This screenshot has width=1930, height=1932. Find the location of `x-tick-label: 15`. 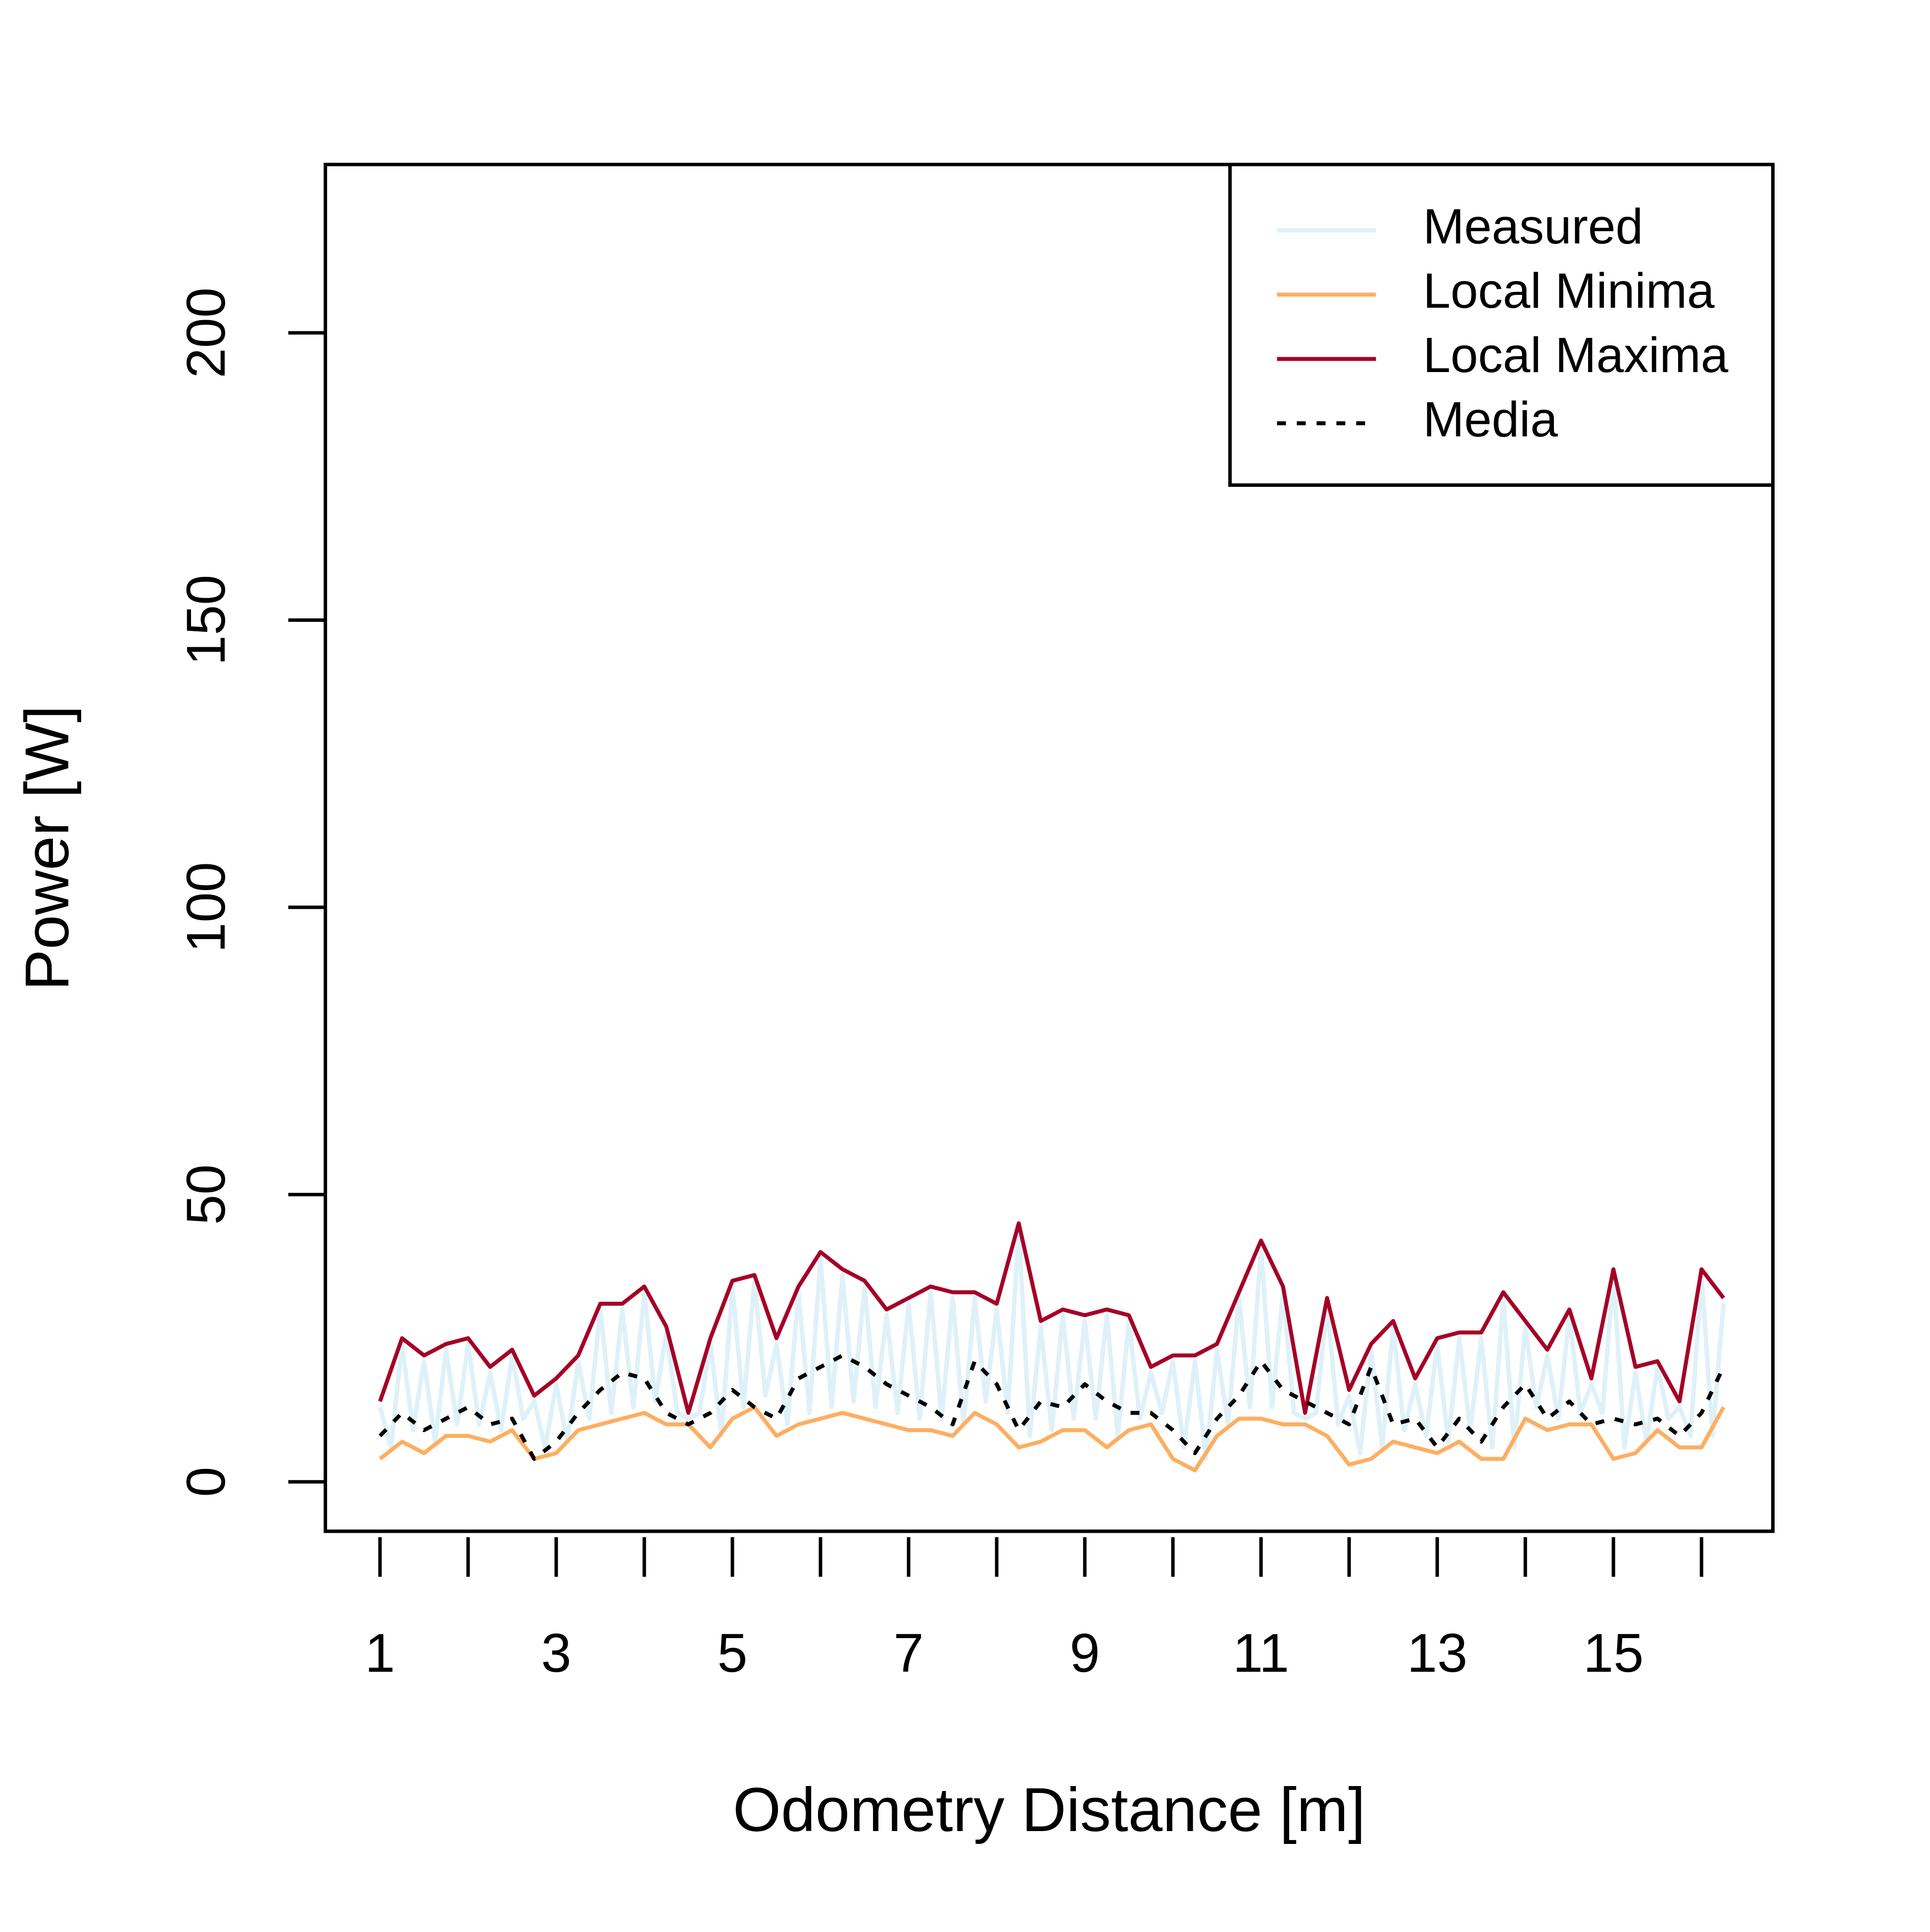

x-tick-label: 15 is located at coordinates (1613, 1653).